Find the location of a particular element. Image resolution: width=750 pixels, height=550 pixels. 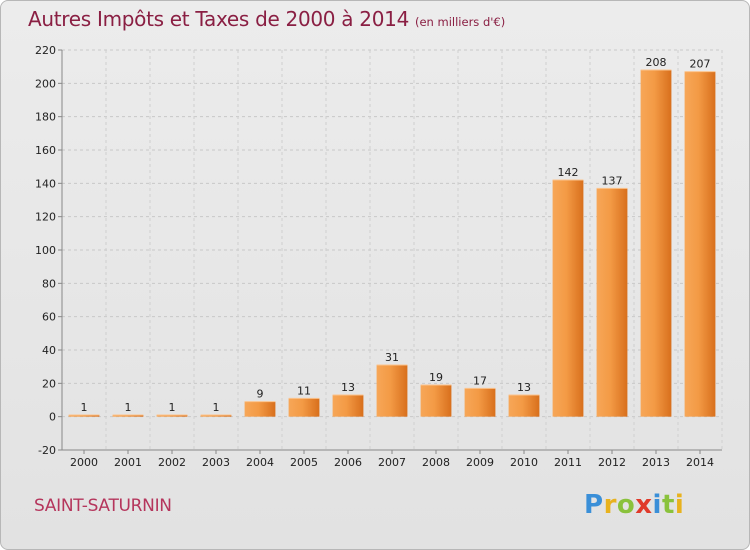

logo-letter: P is located at coordinates (594, 505).